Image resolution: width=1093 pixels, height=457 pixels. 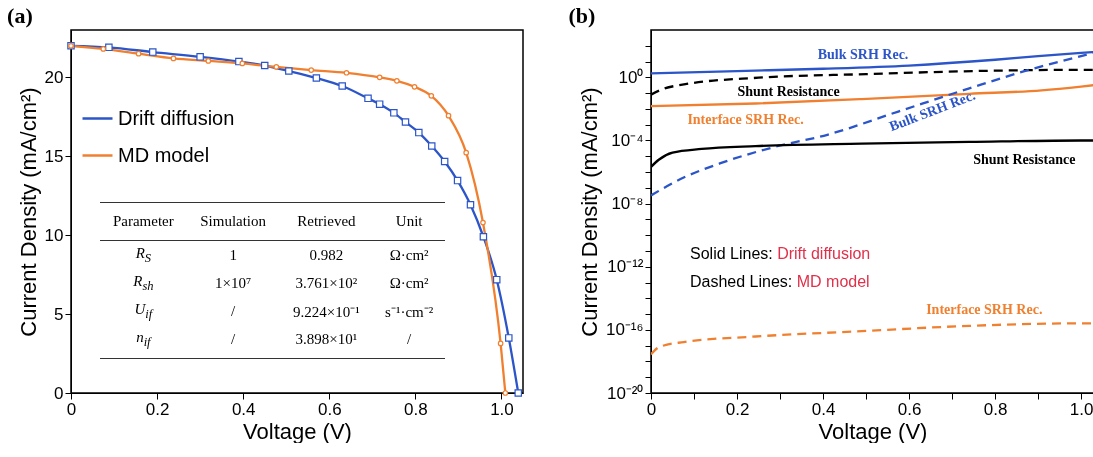 What do you see at coordinates (326, 221) in the screenshot?
I see `annotation: Retrieved` at bounding box center [326, 221].